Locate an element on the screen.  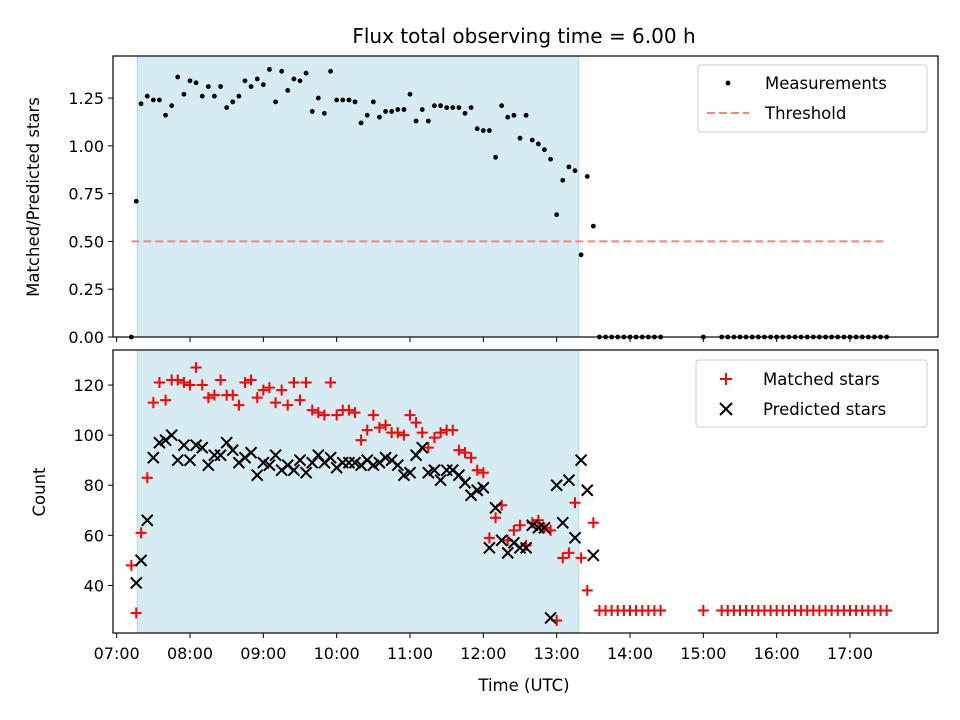
bottom-xtick-label: 14:00 is located at coordinates (630, 653).